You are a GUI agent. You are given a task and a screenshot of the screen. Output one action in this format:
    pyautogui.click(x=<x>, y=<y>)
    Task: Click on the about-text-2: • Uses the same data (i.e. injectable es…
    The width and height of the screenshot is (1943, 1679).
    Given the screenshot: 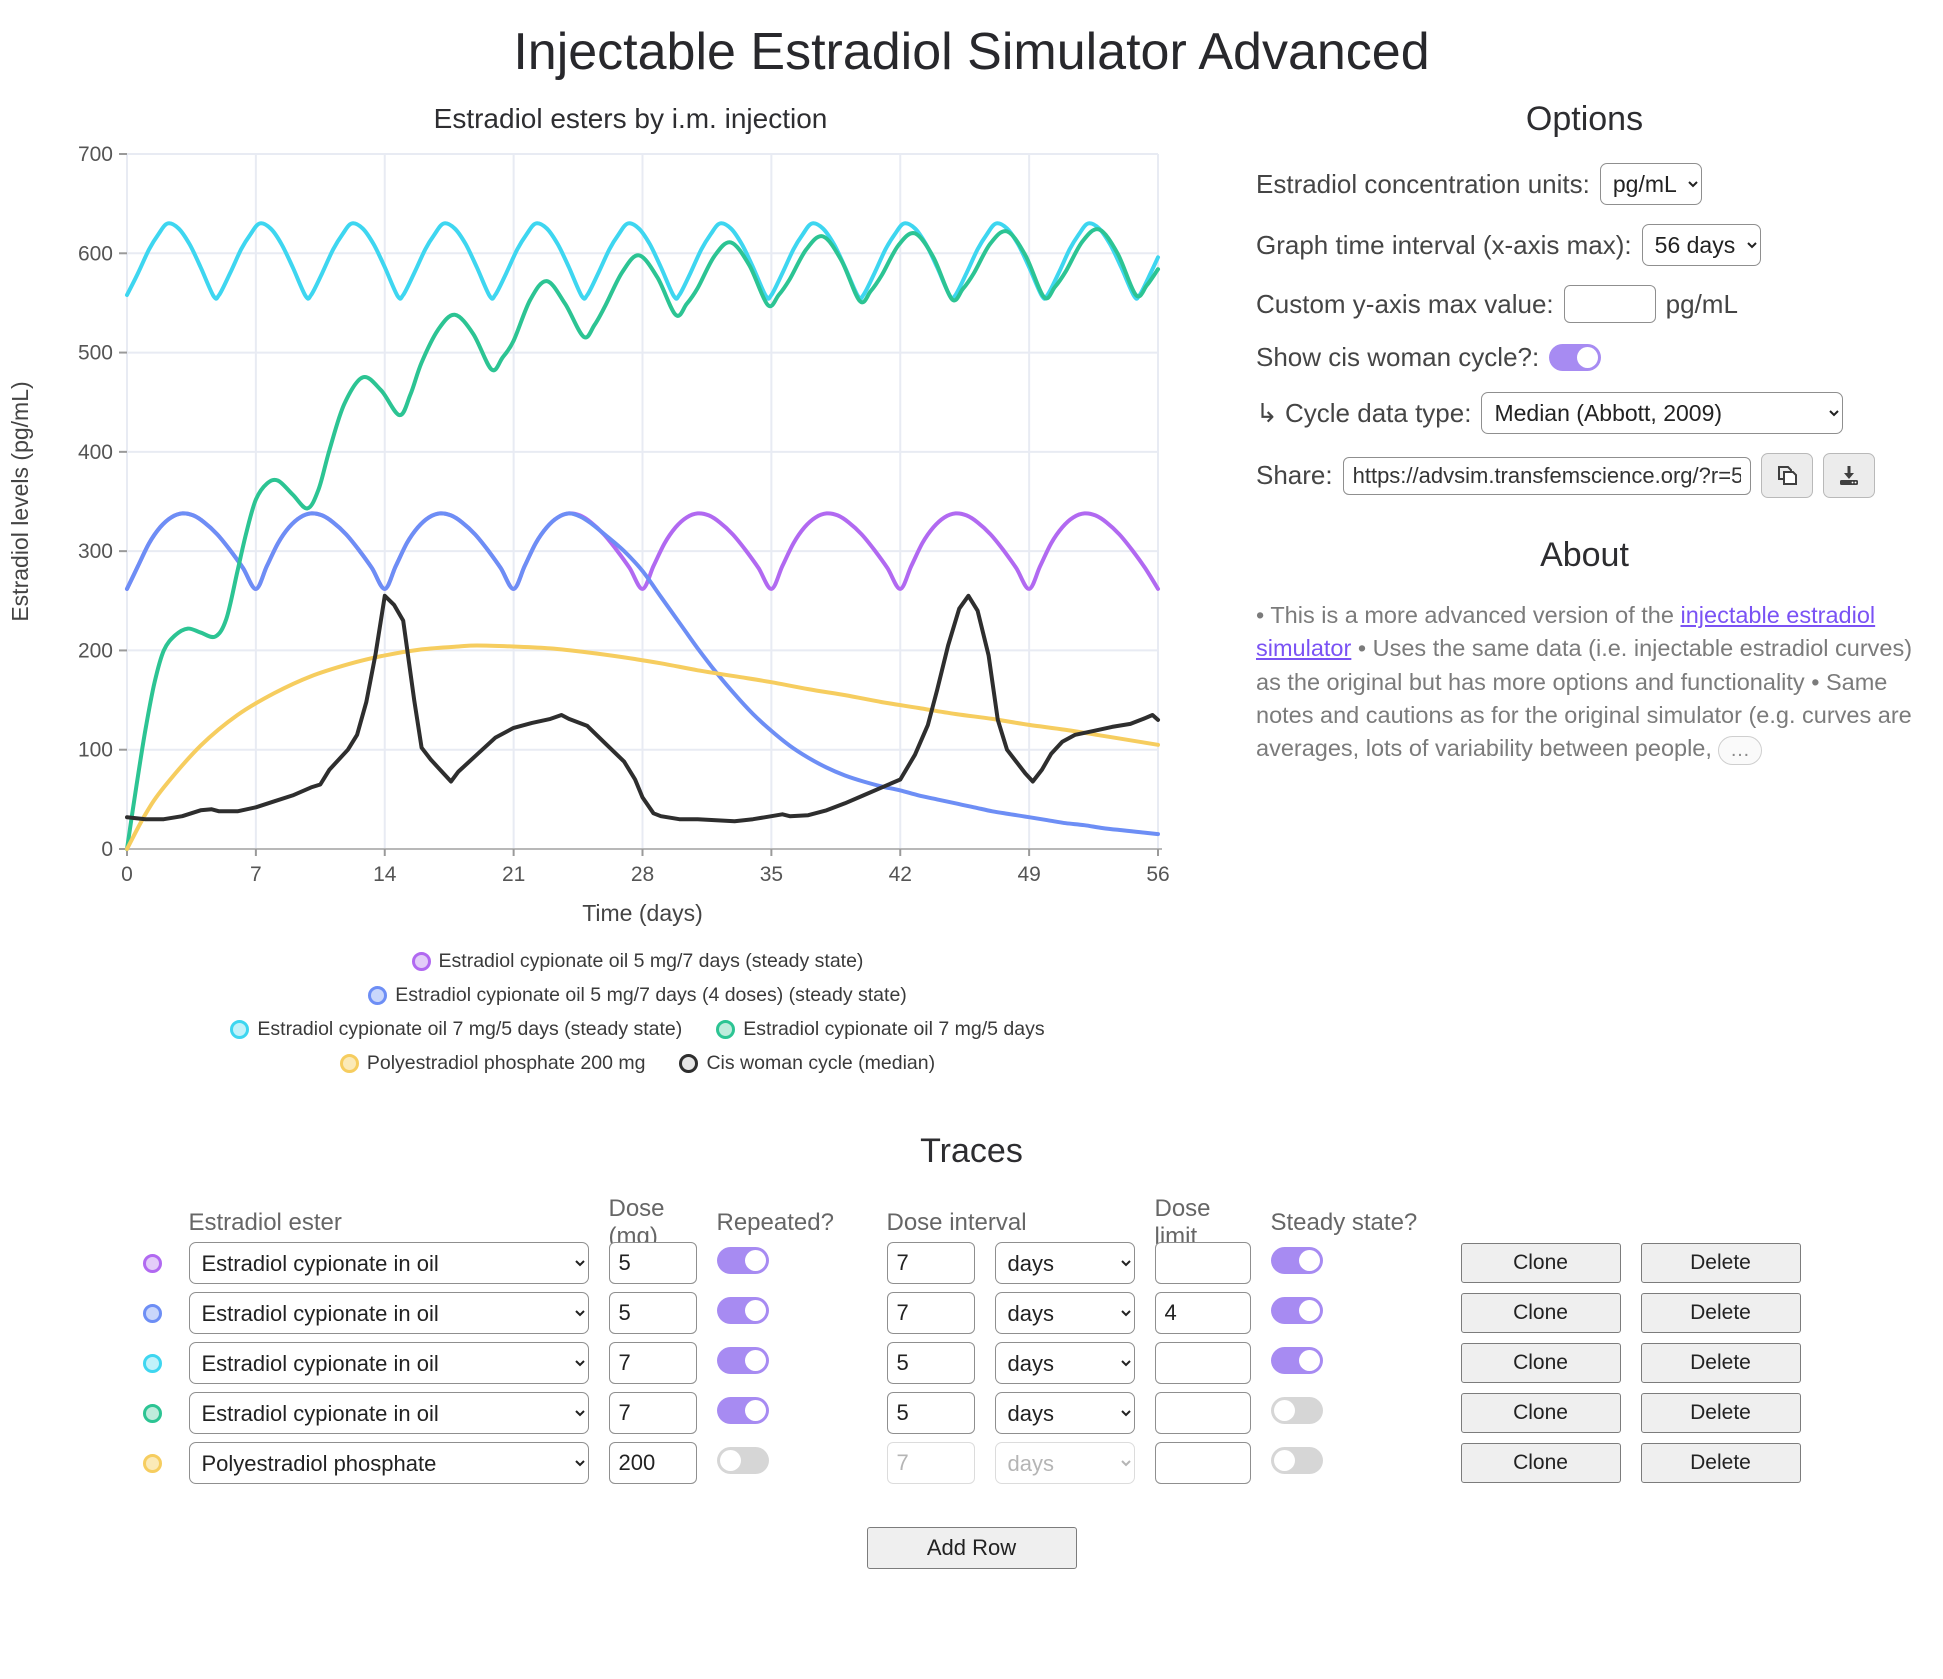 What is the action you would take?
    pyautogui.click(x=1584, y=698)
    